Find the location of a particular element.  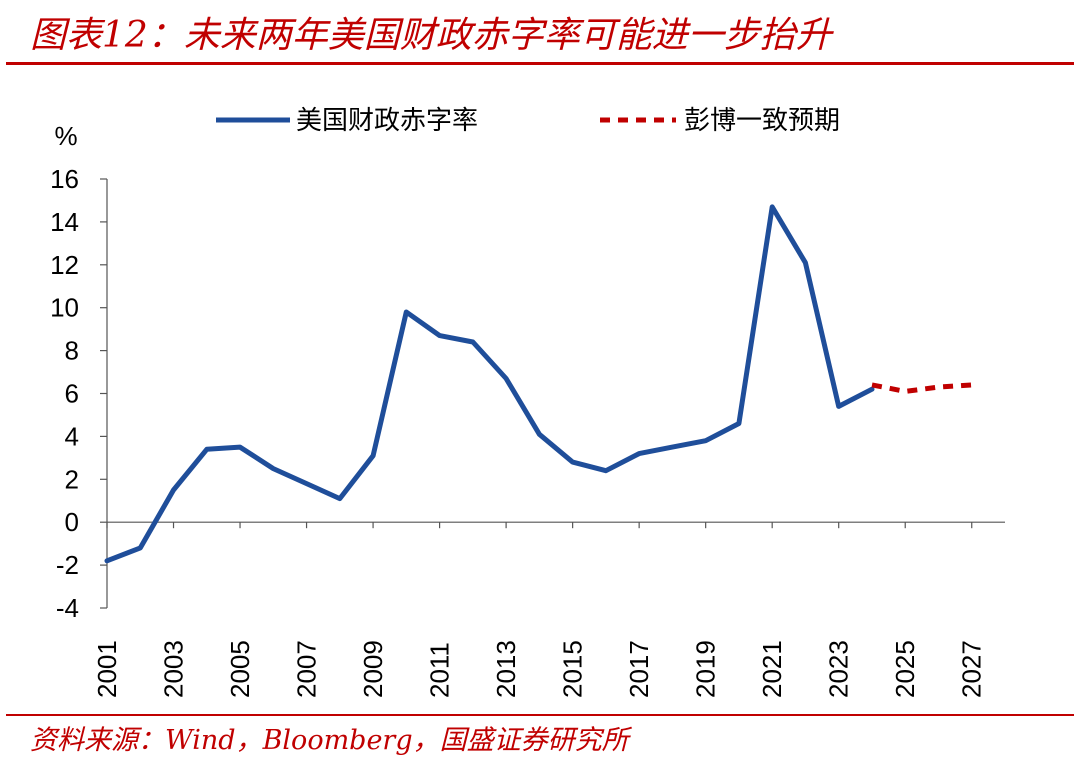

legend-label: 美国财政赤字率 is located at coordinates (387, 121).